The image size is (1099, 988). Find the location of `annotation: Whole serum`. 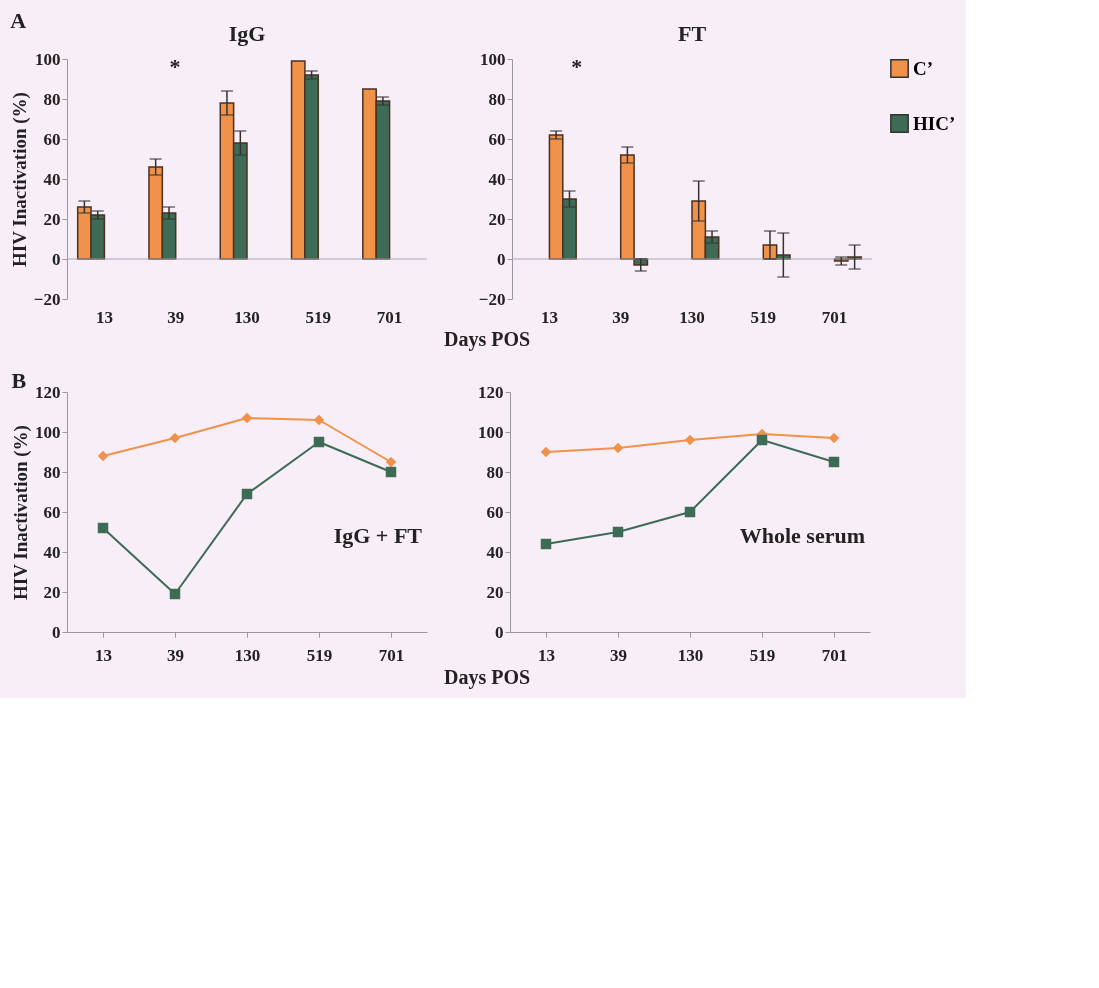

annotation: Whole serum is located at coordinates (802, 535).